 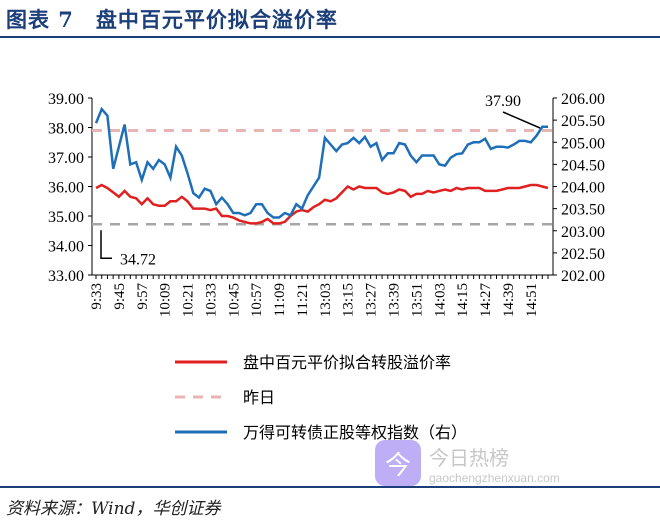 I want to click on low-annotation: 34.72, so click(x=138, y=259).